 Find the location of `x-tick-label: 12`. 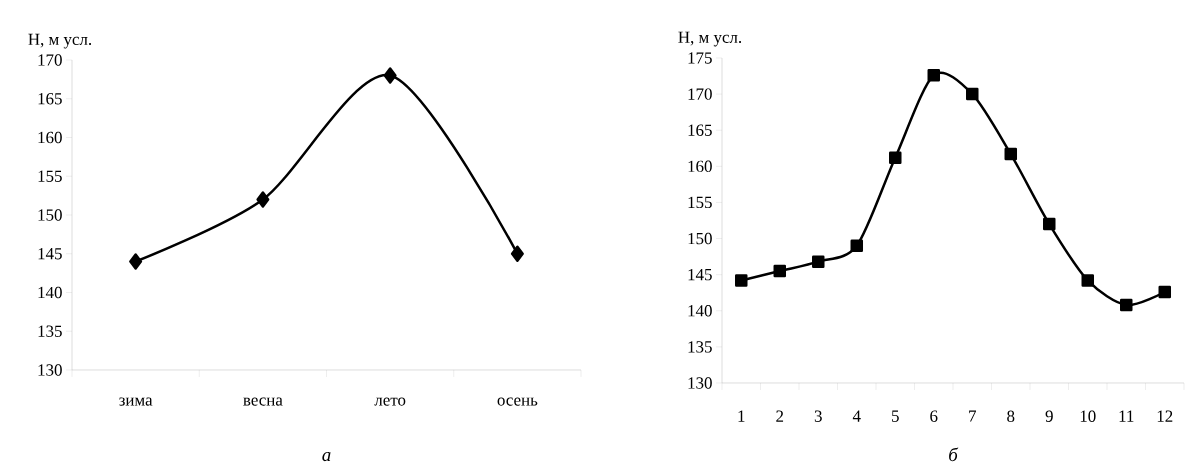

x-tick-label: 12 is located at coordinates (1165, 416).